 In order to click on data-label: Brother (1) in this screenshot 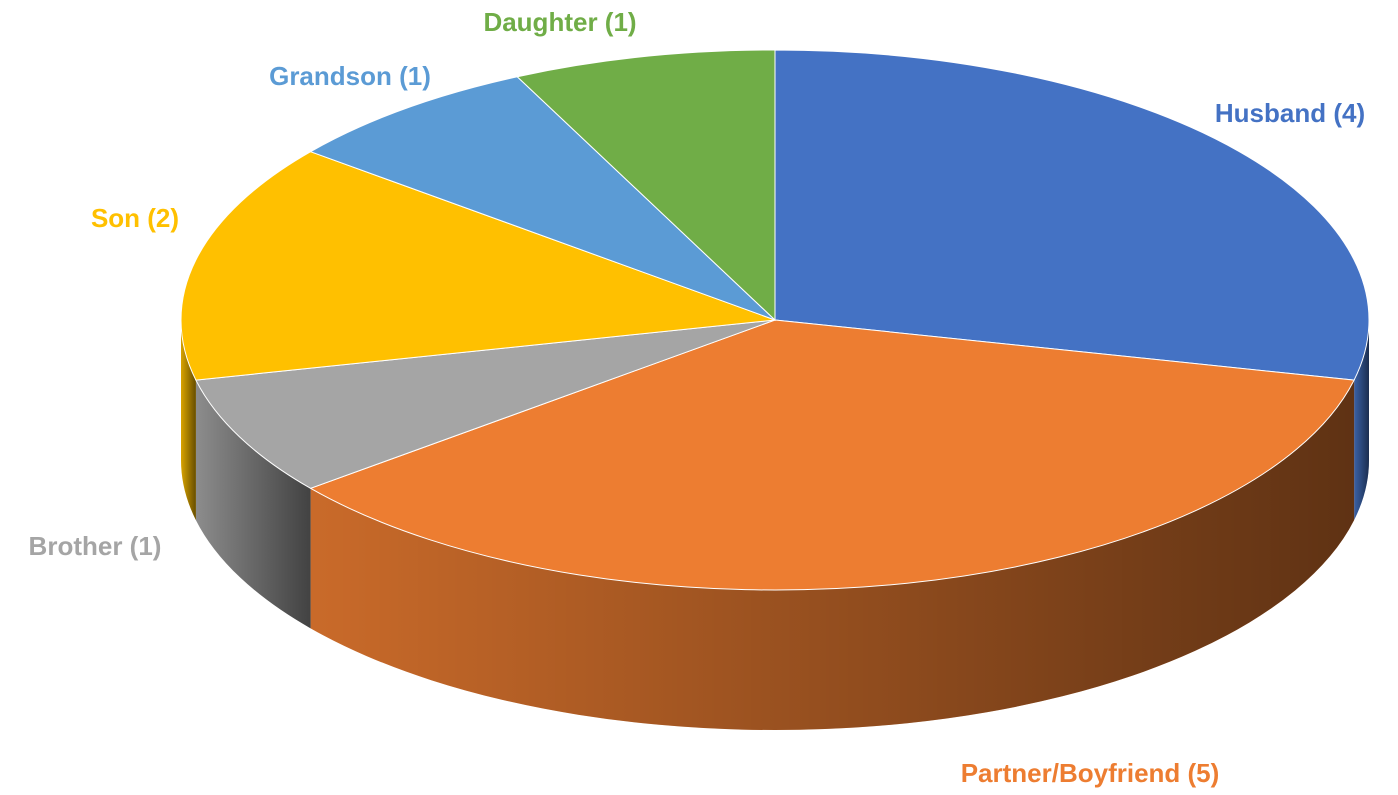, I will do `click(95, 546)`.